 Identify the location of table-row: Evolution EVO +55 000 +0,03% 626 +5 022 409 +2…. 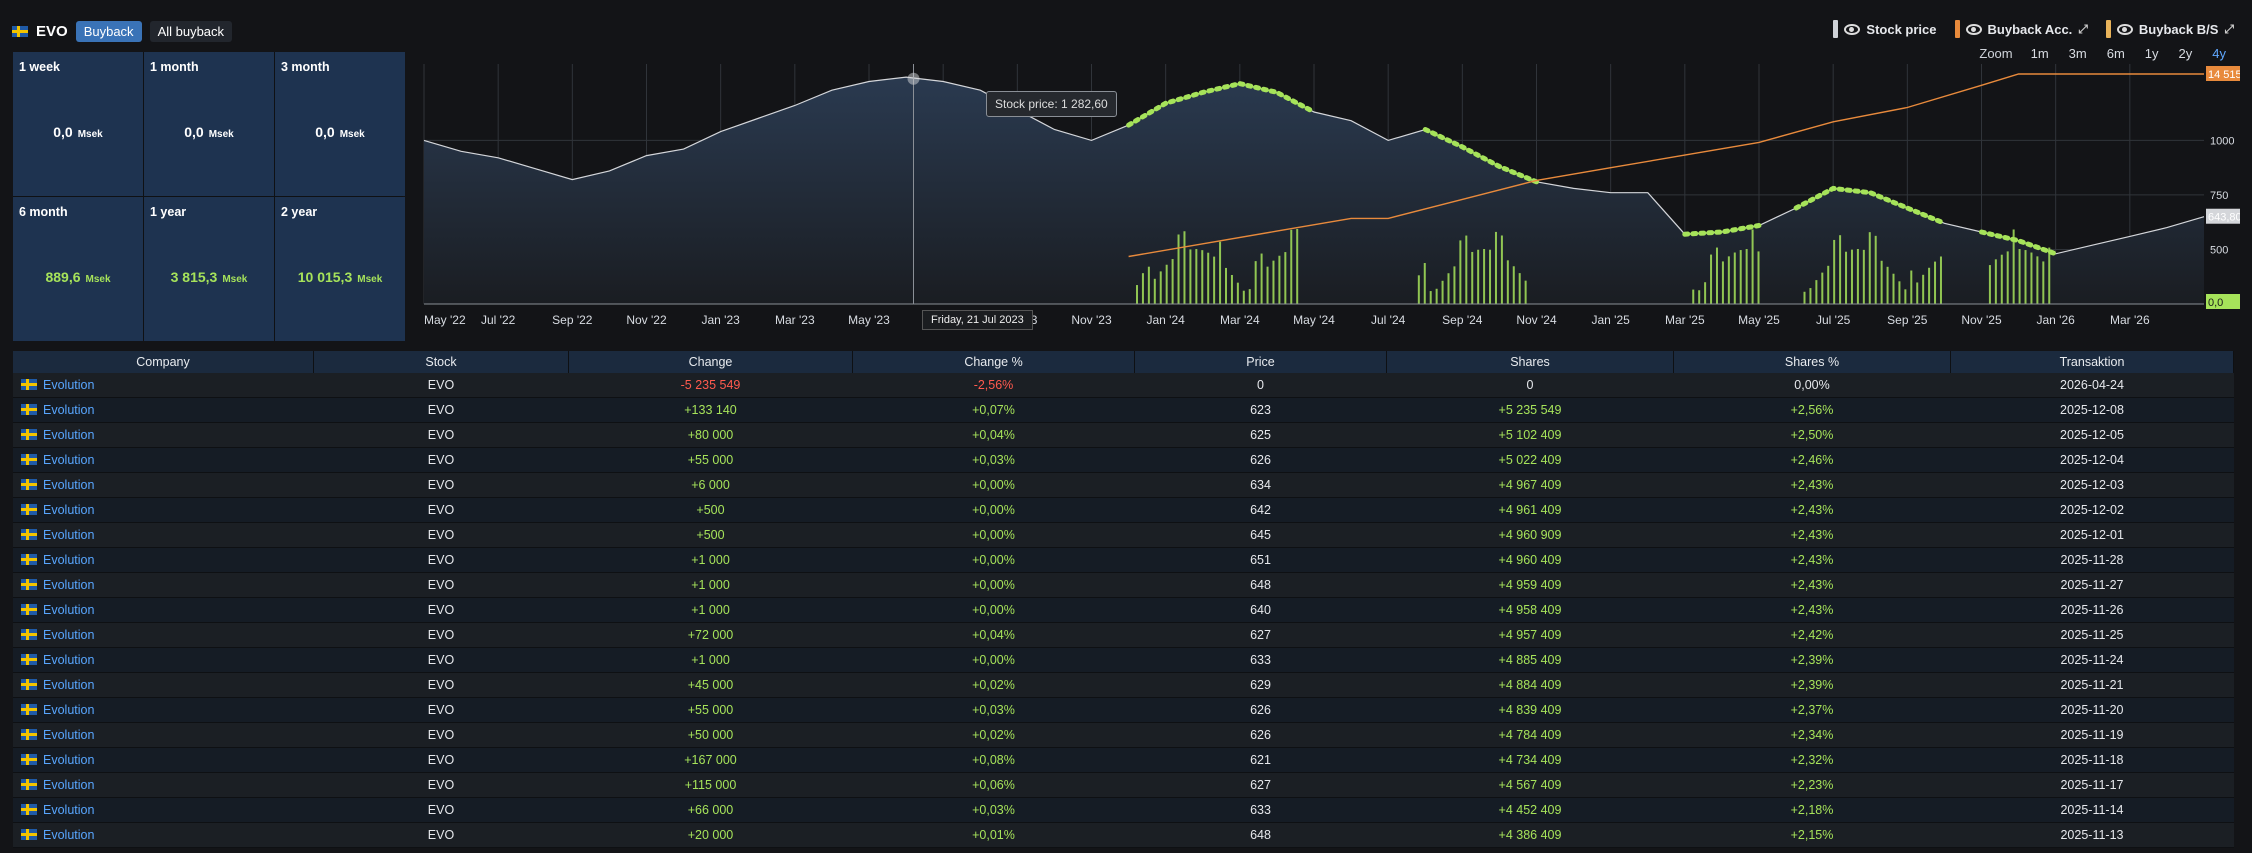
(1123, 460).